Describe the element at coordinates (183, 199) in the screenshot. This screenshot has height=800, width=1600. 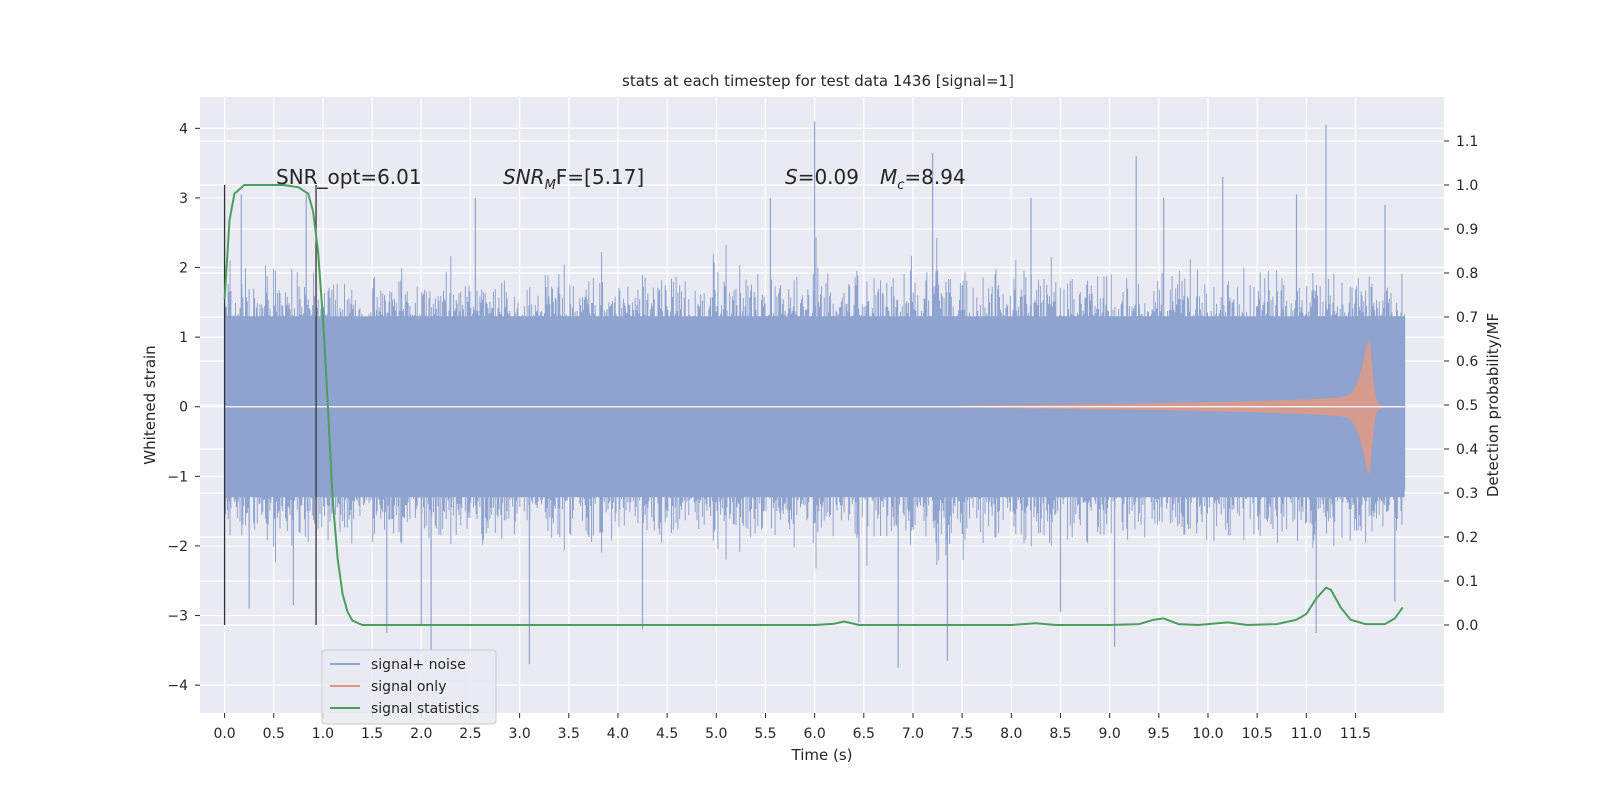
I see `y-tick-label: 3` at that location.